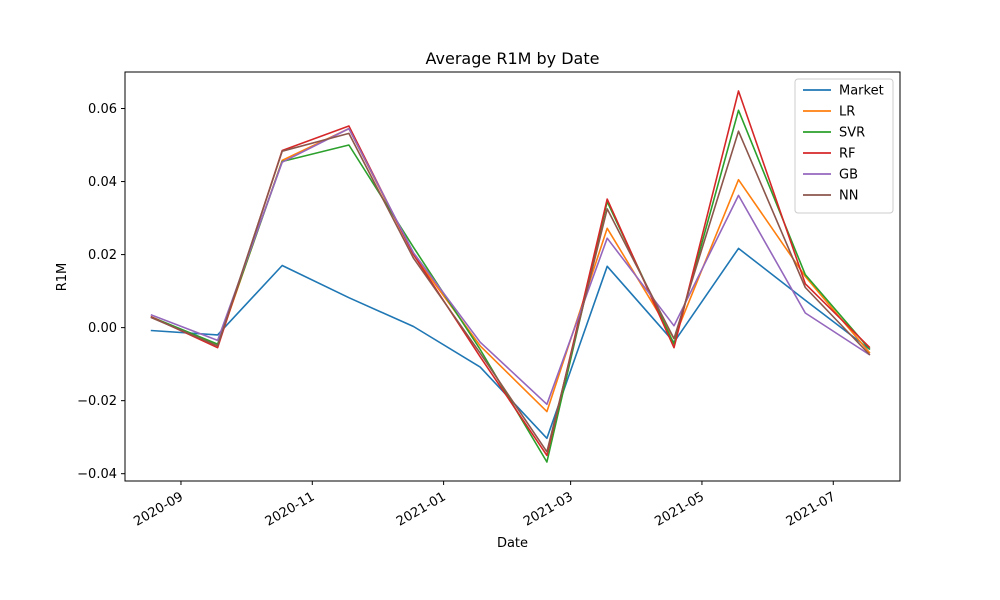 The width and height of the screenshot is (1000, 600). Describe the element at coordinates (102, 109) in the screenshot. I see `y-tick-label: 0.06` at that location.